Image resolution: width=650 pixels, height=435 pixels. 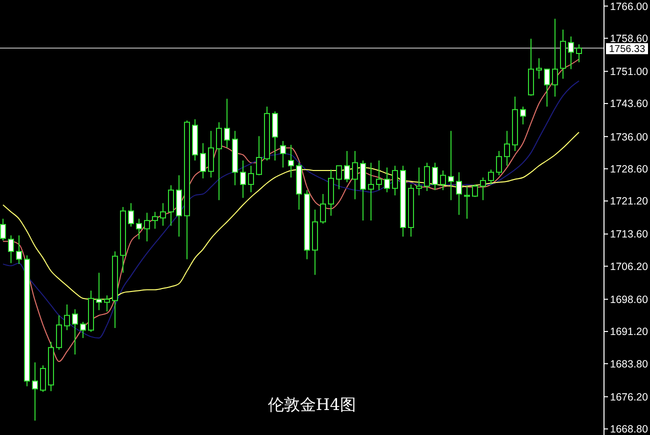 What do you see at coordinates (629, 6) in the screenshot?
I see `y-tick-label: 1766.00` at bounding box center [629, 6].